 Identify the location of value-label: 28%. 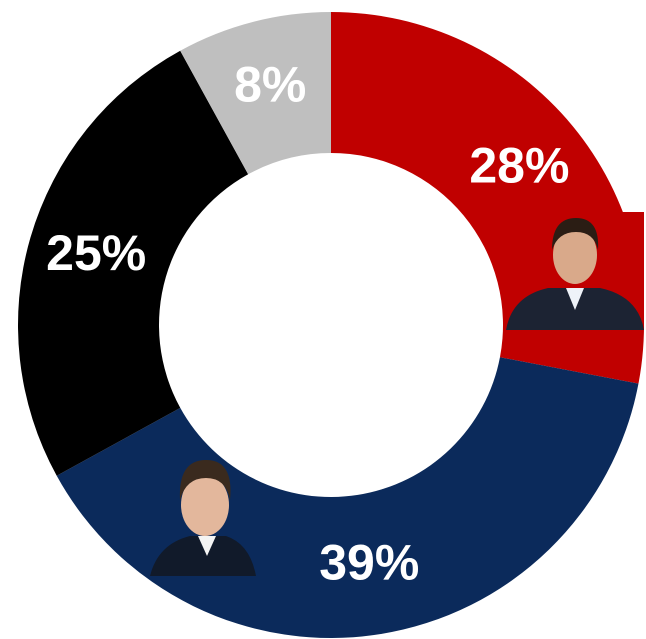
(519, 165).